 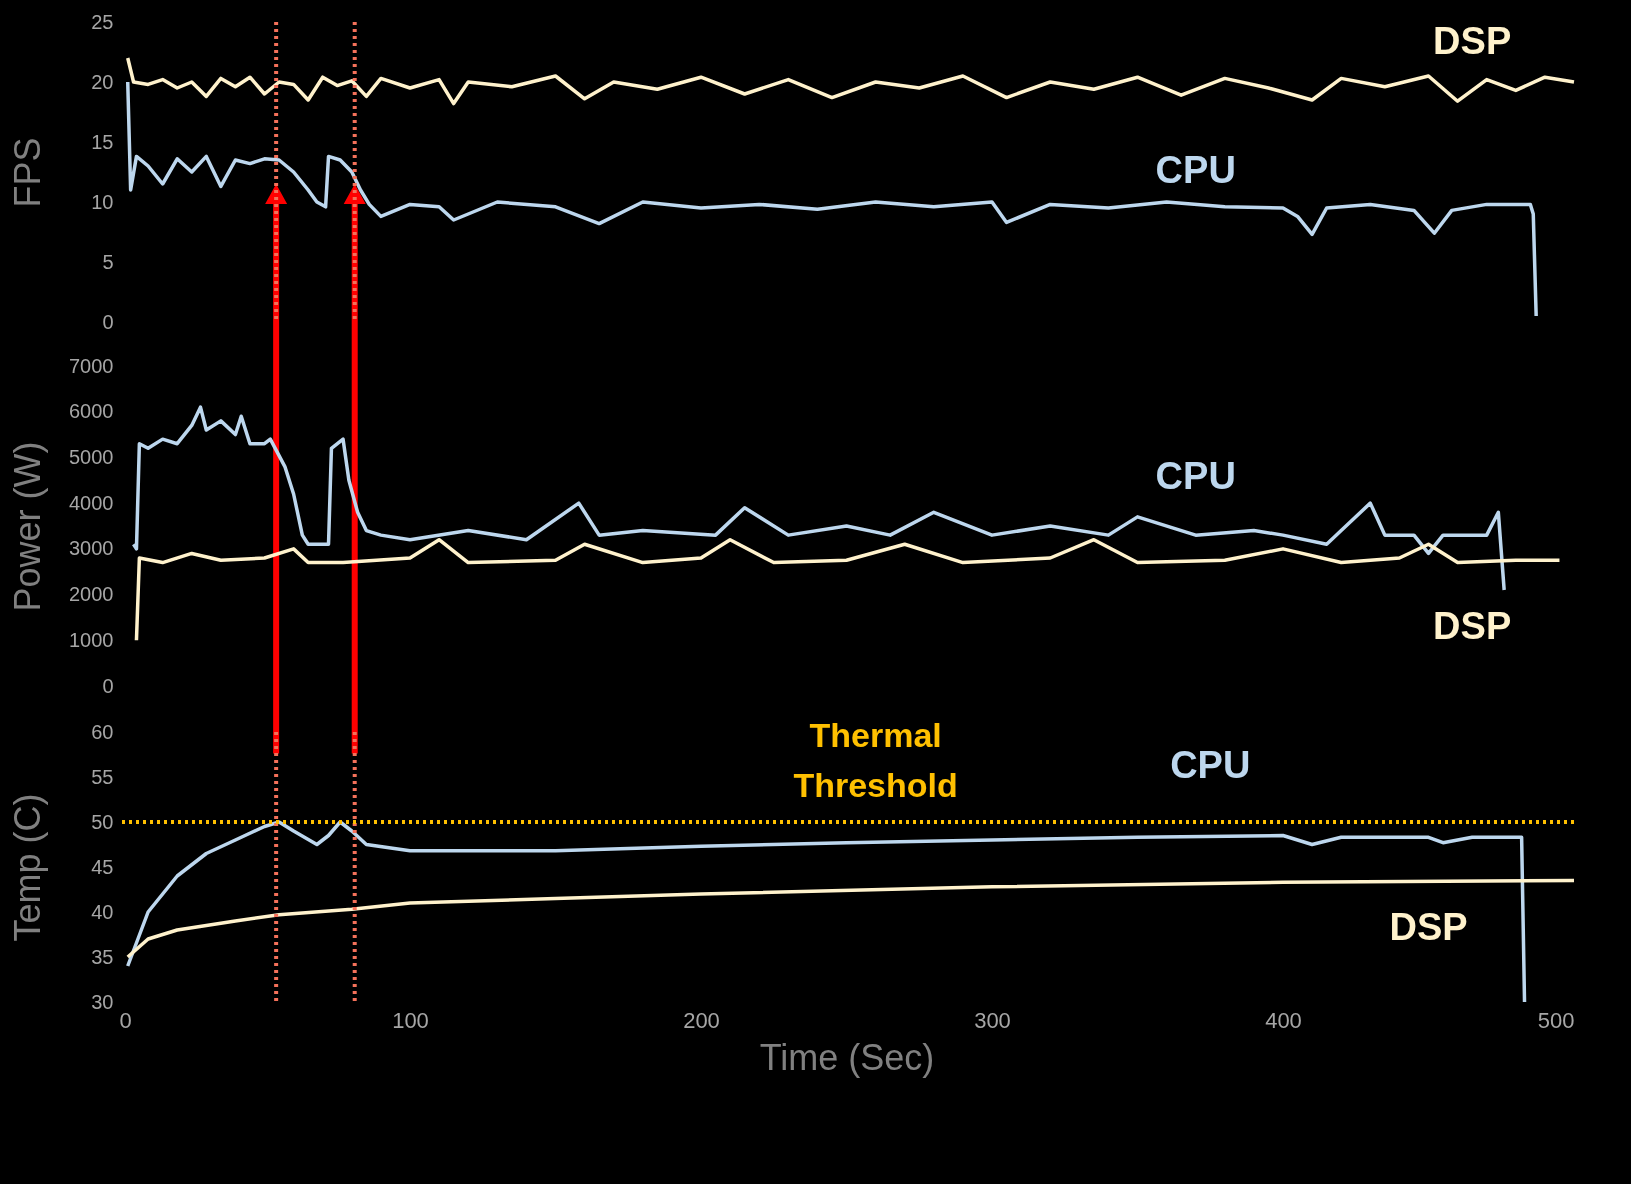 I want to click on y-tick-label: 5, so click(x=108, y=261).